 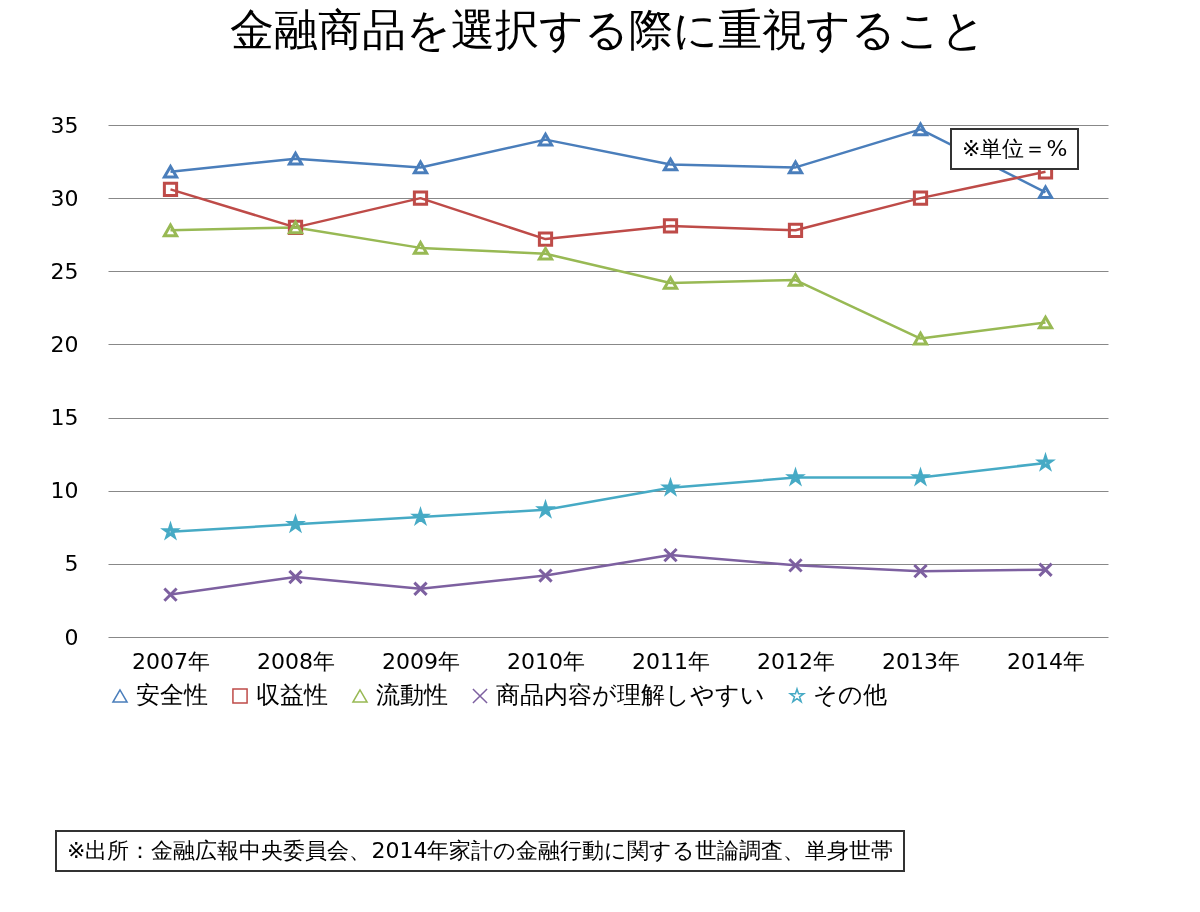 What do you see at coordinates (1015, 149) in the screenshot?
I see `annotation: ※単位＝%` at bounding box center [1015, 149].